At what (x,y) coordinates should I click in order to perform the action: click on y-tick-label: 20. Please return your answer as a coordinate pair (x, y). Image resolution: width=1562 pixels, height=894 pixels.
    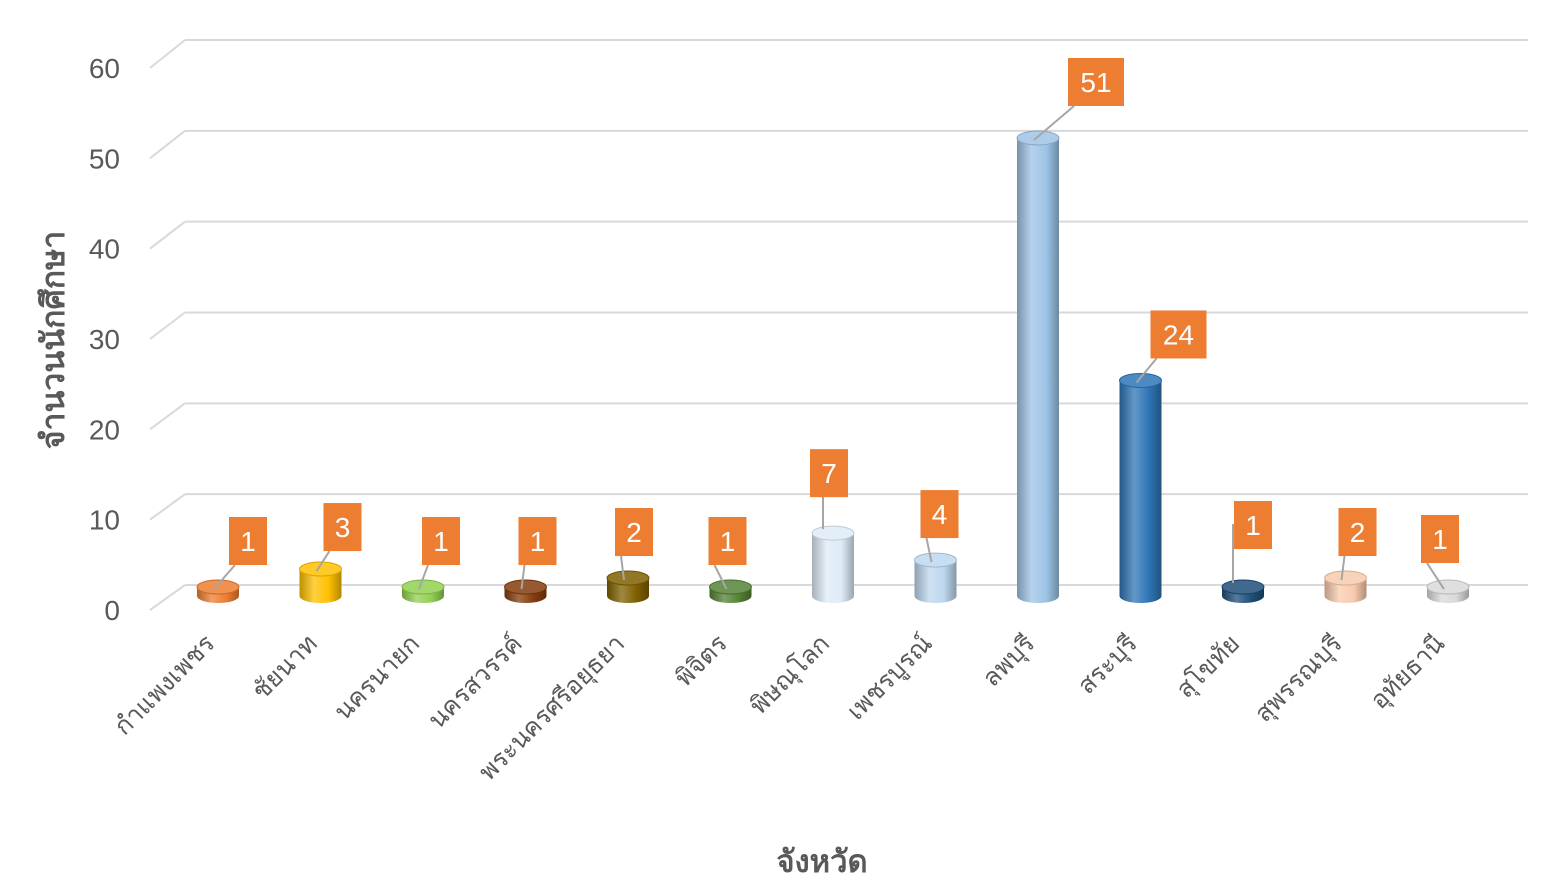
    Looking at the image, I should click on (104, 429).